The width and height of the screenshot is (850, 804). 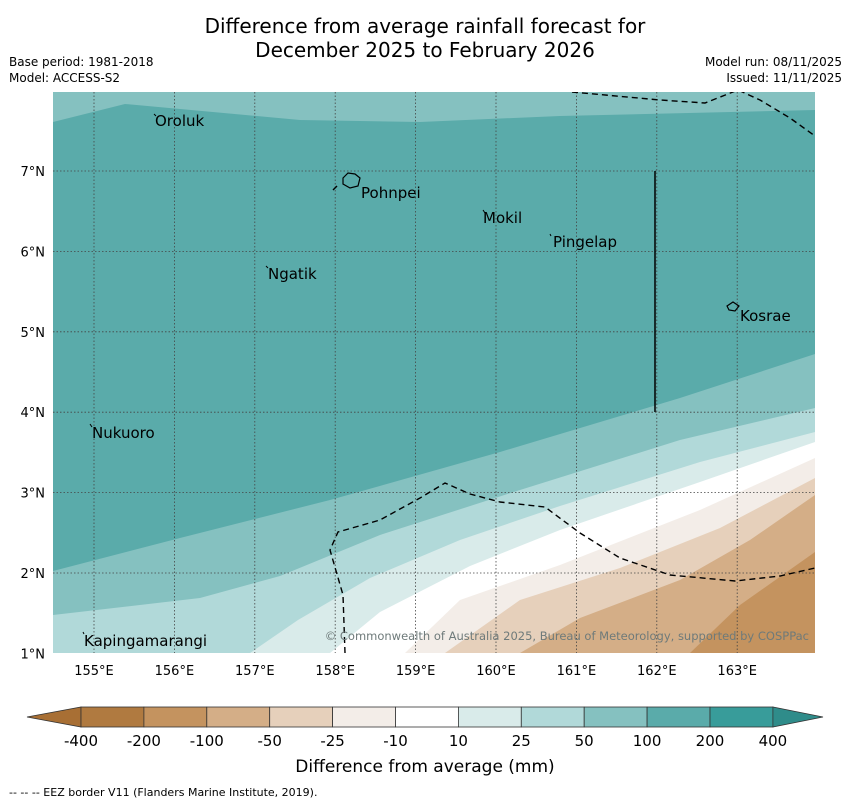 I want to click on x-tick-label: 161°E, so click(x=577, y=671).